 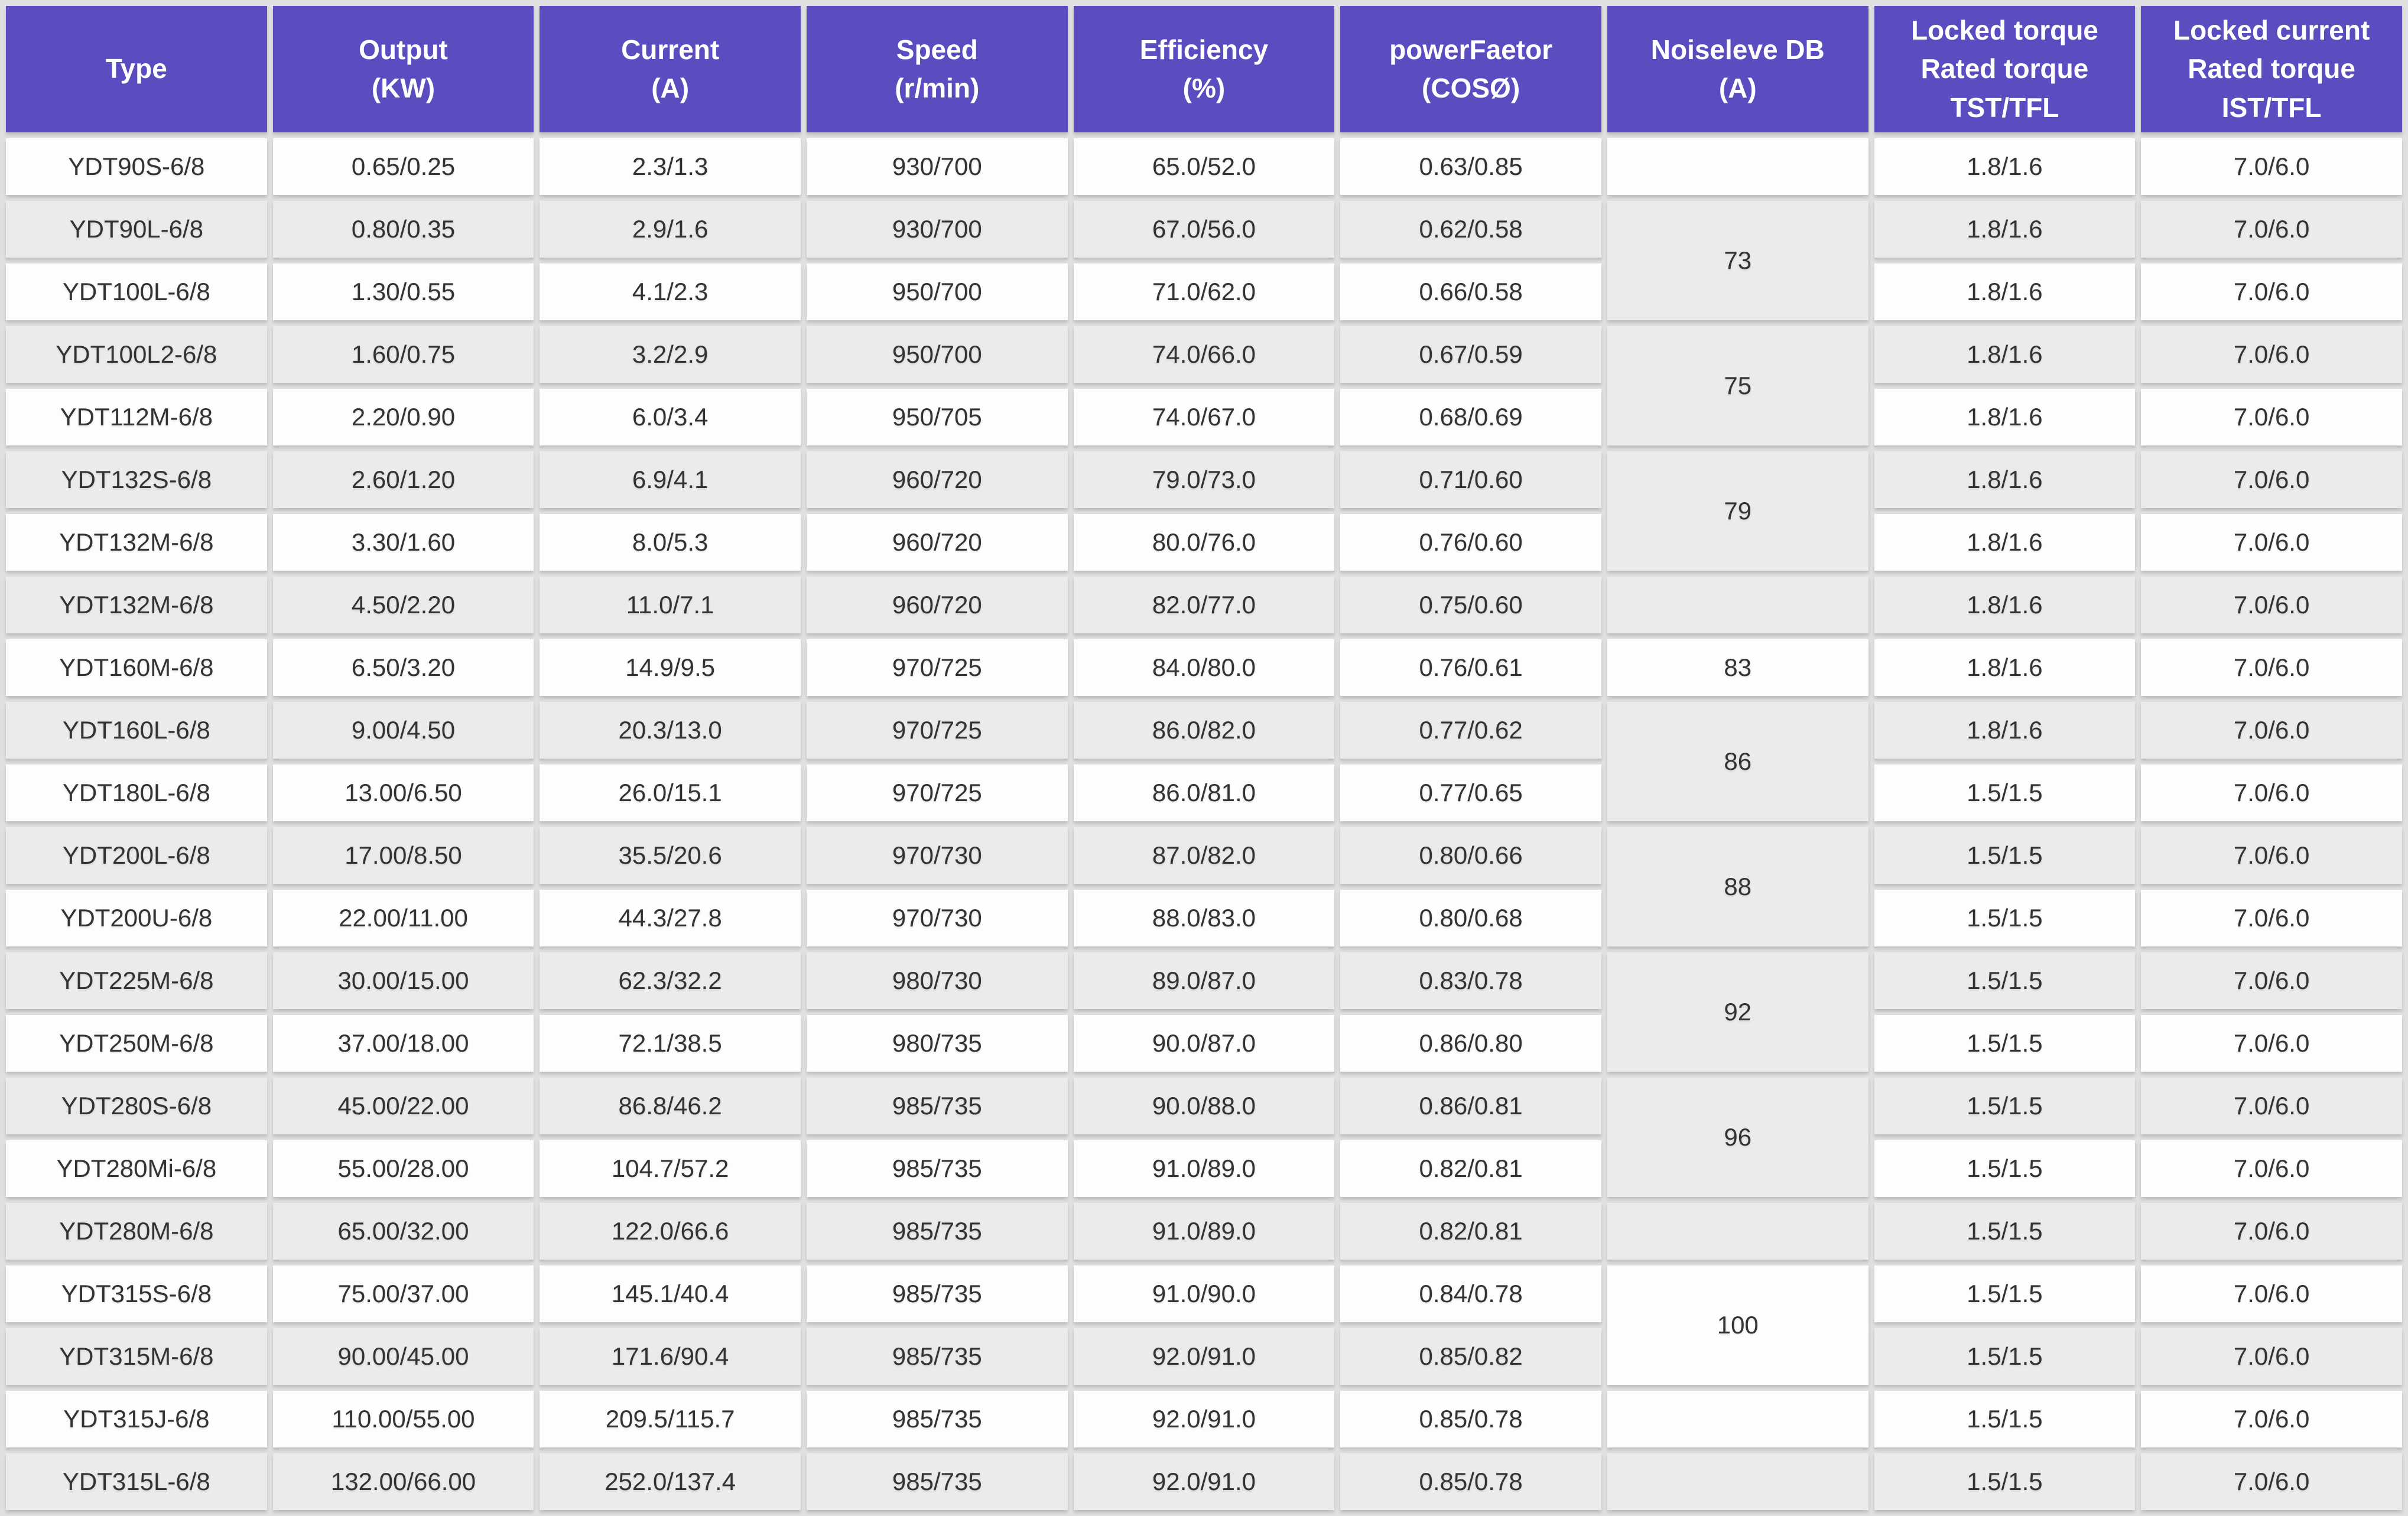 What do you see at coordinates (670, 1043) in the screenshot?
I see `cell-current: 72.1/38.5` at bounding box center [670, 1043].